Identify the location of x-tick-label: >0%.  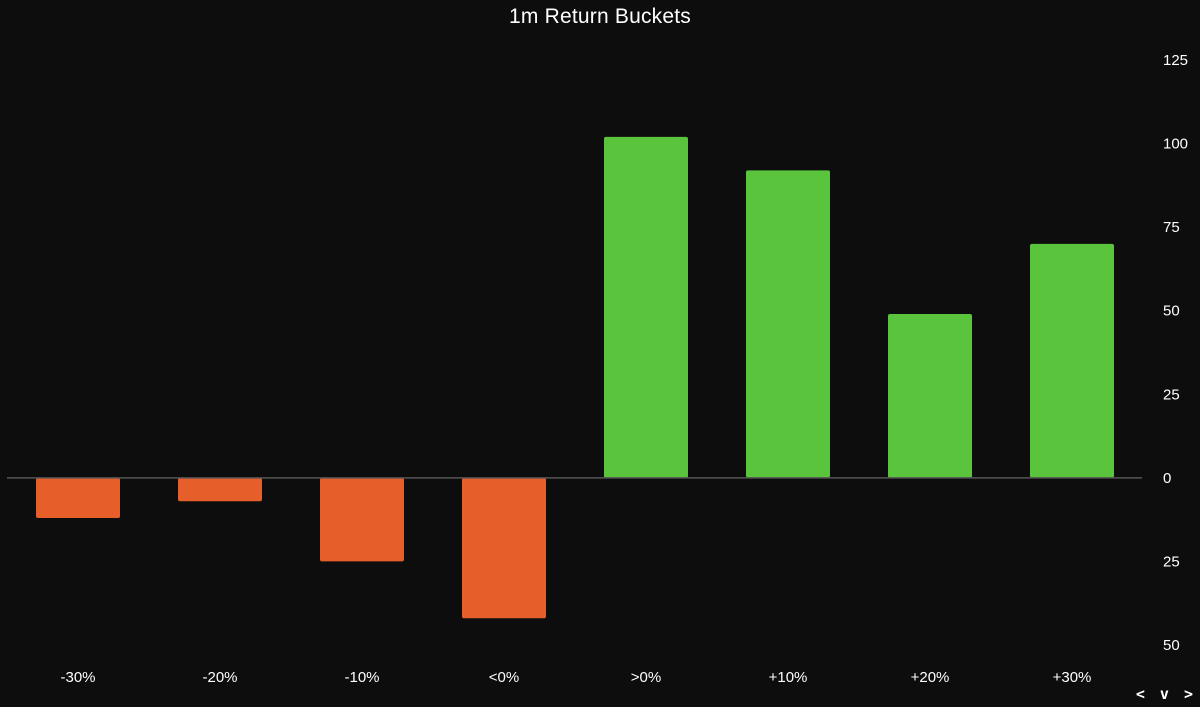
(646, 677).